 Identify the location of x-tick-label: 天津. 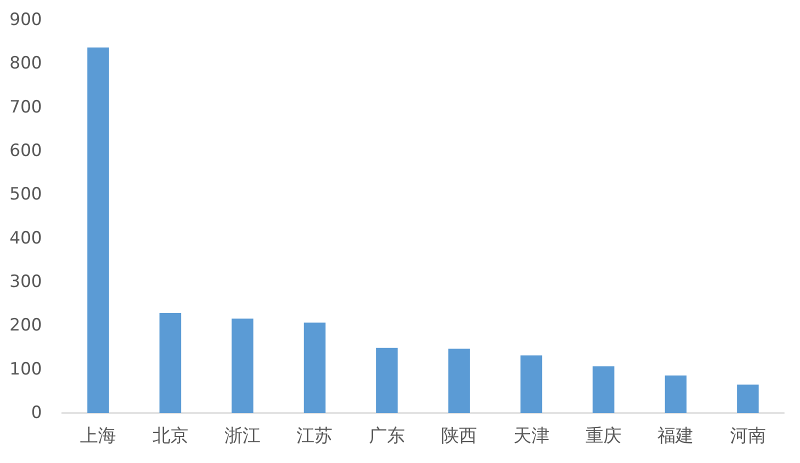
(531, 436).